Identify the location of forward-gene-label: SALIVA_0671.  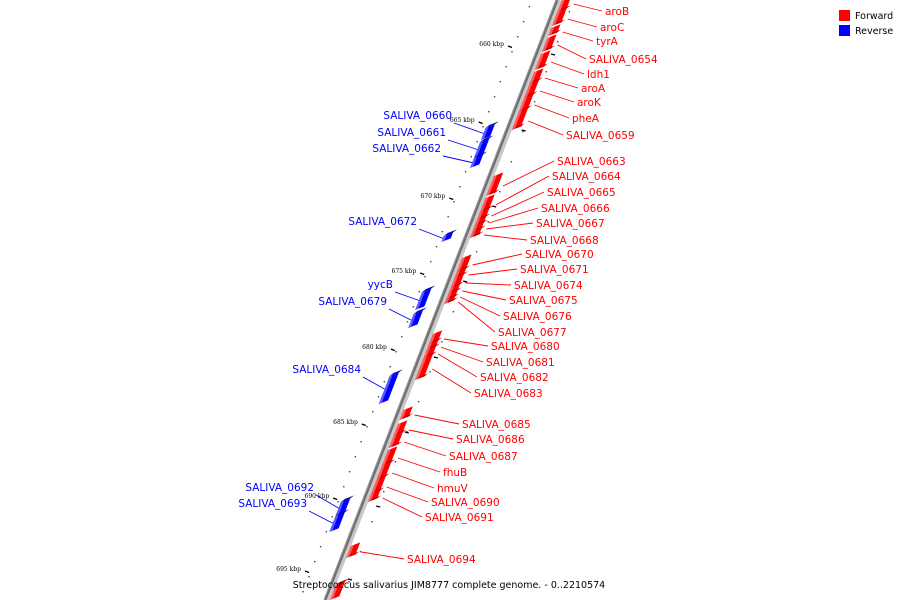
(554, 270).